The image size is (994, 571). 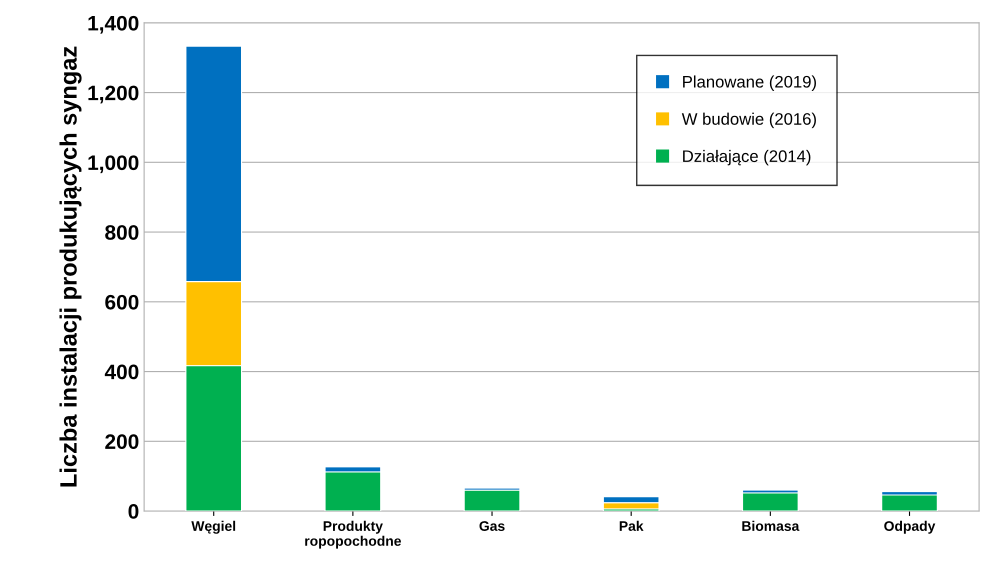 I want to click on x-tick-label: Pak, so click(x=632, y=525).